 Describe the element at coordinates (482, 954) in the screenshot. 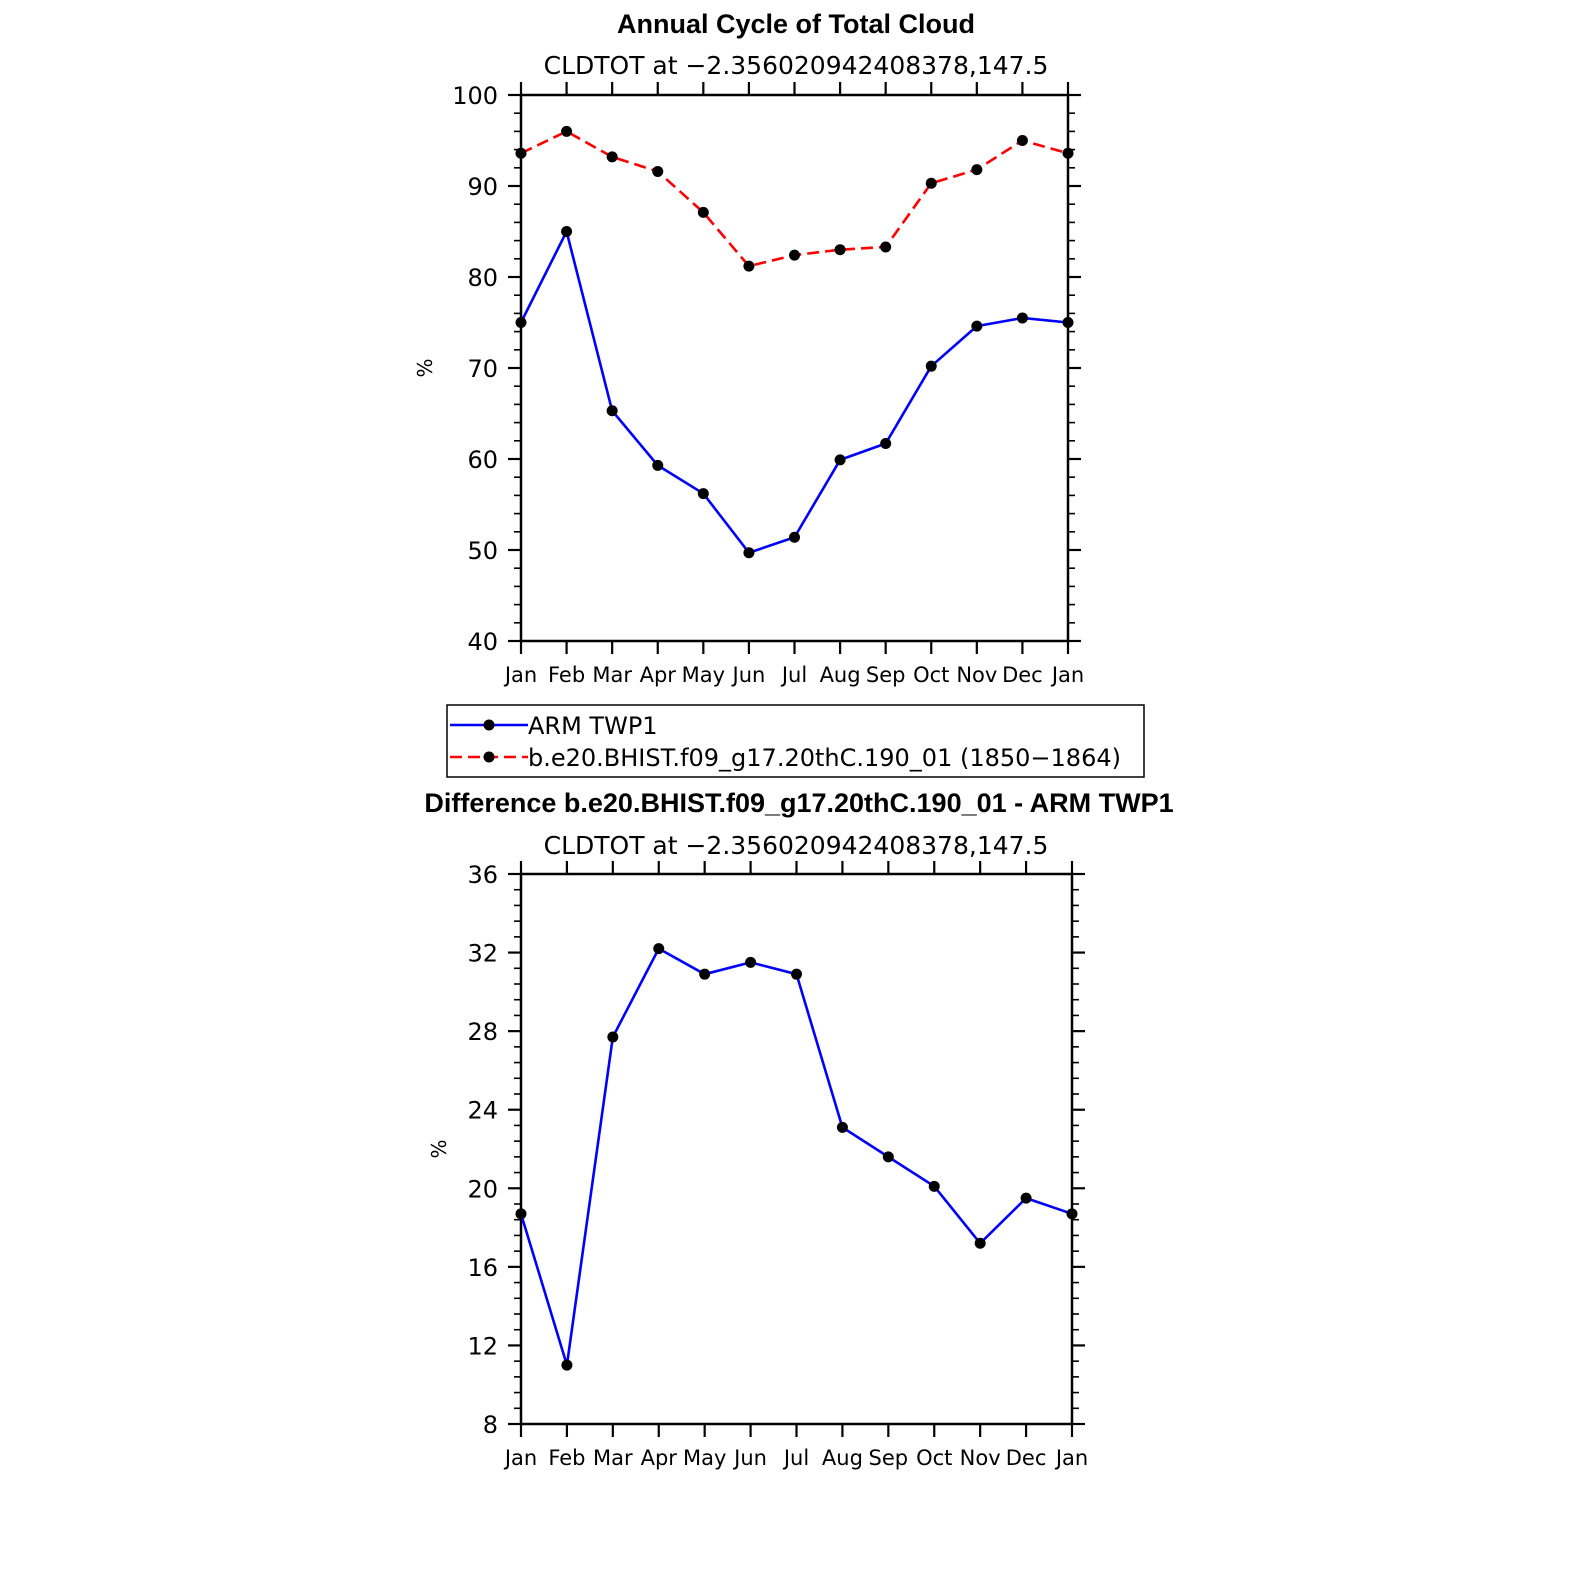

I see `y-tick-label: 32` at that location.